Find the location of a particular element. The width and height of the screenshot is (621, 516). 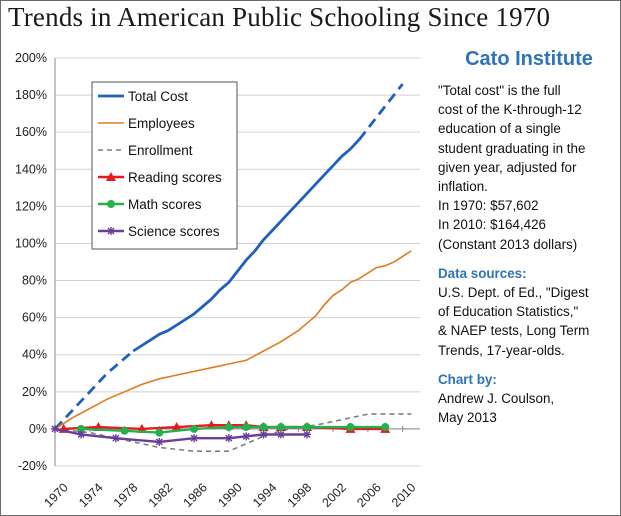

y-tick-label: 160% is located at coordinates (31, 132).